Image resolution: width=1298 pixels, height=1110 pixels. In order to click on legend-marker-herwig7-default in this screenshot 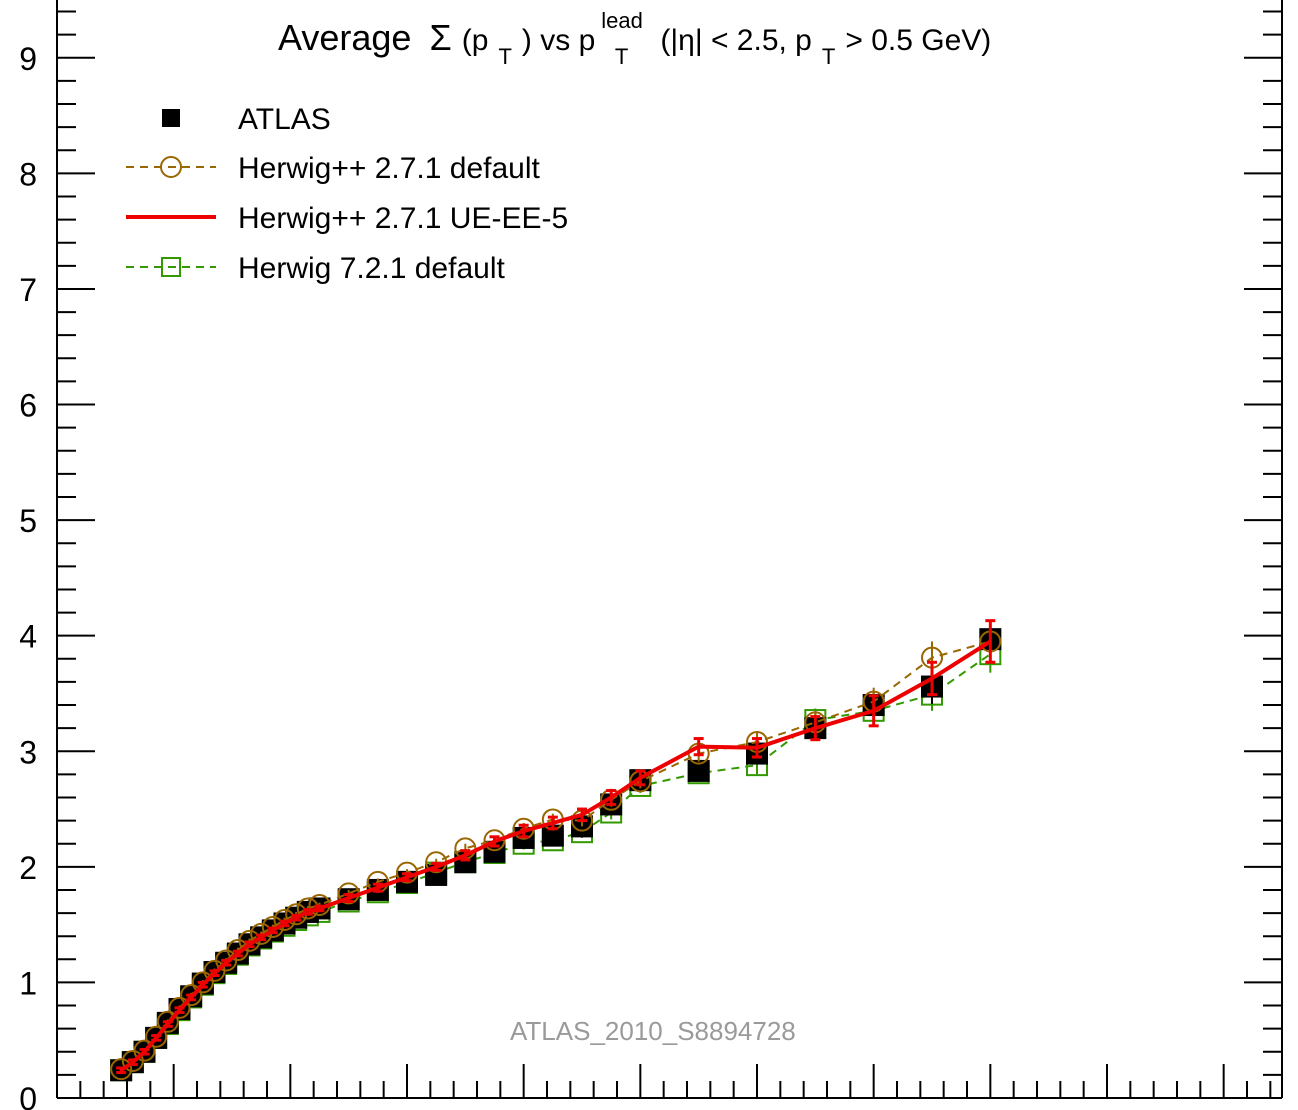, I will do `click(171, 267)`.